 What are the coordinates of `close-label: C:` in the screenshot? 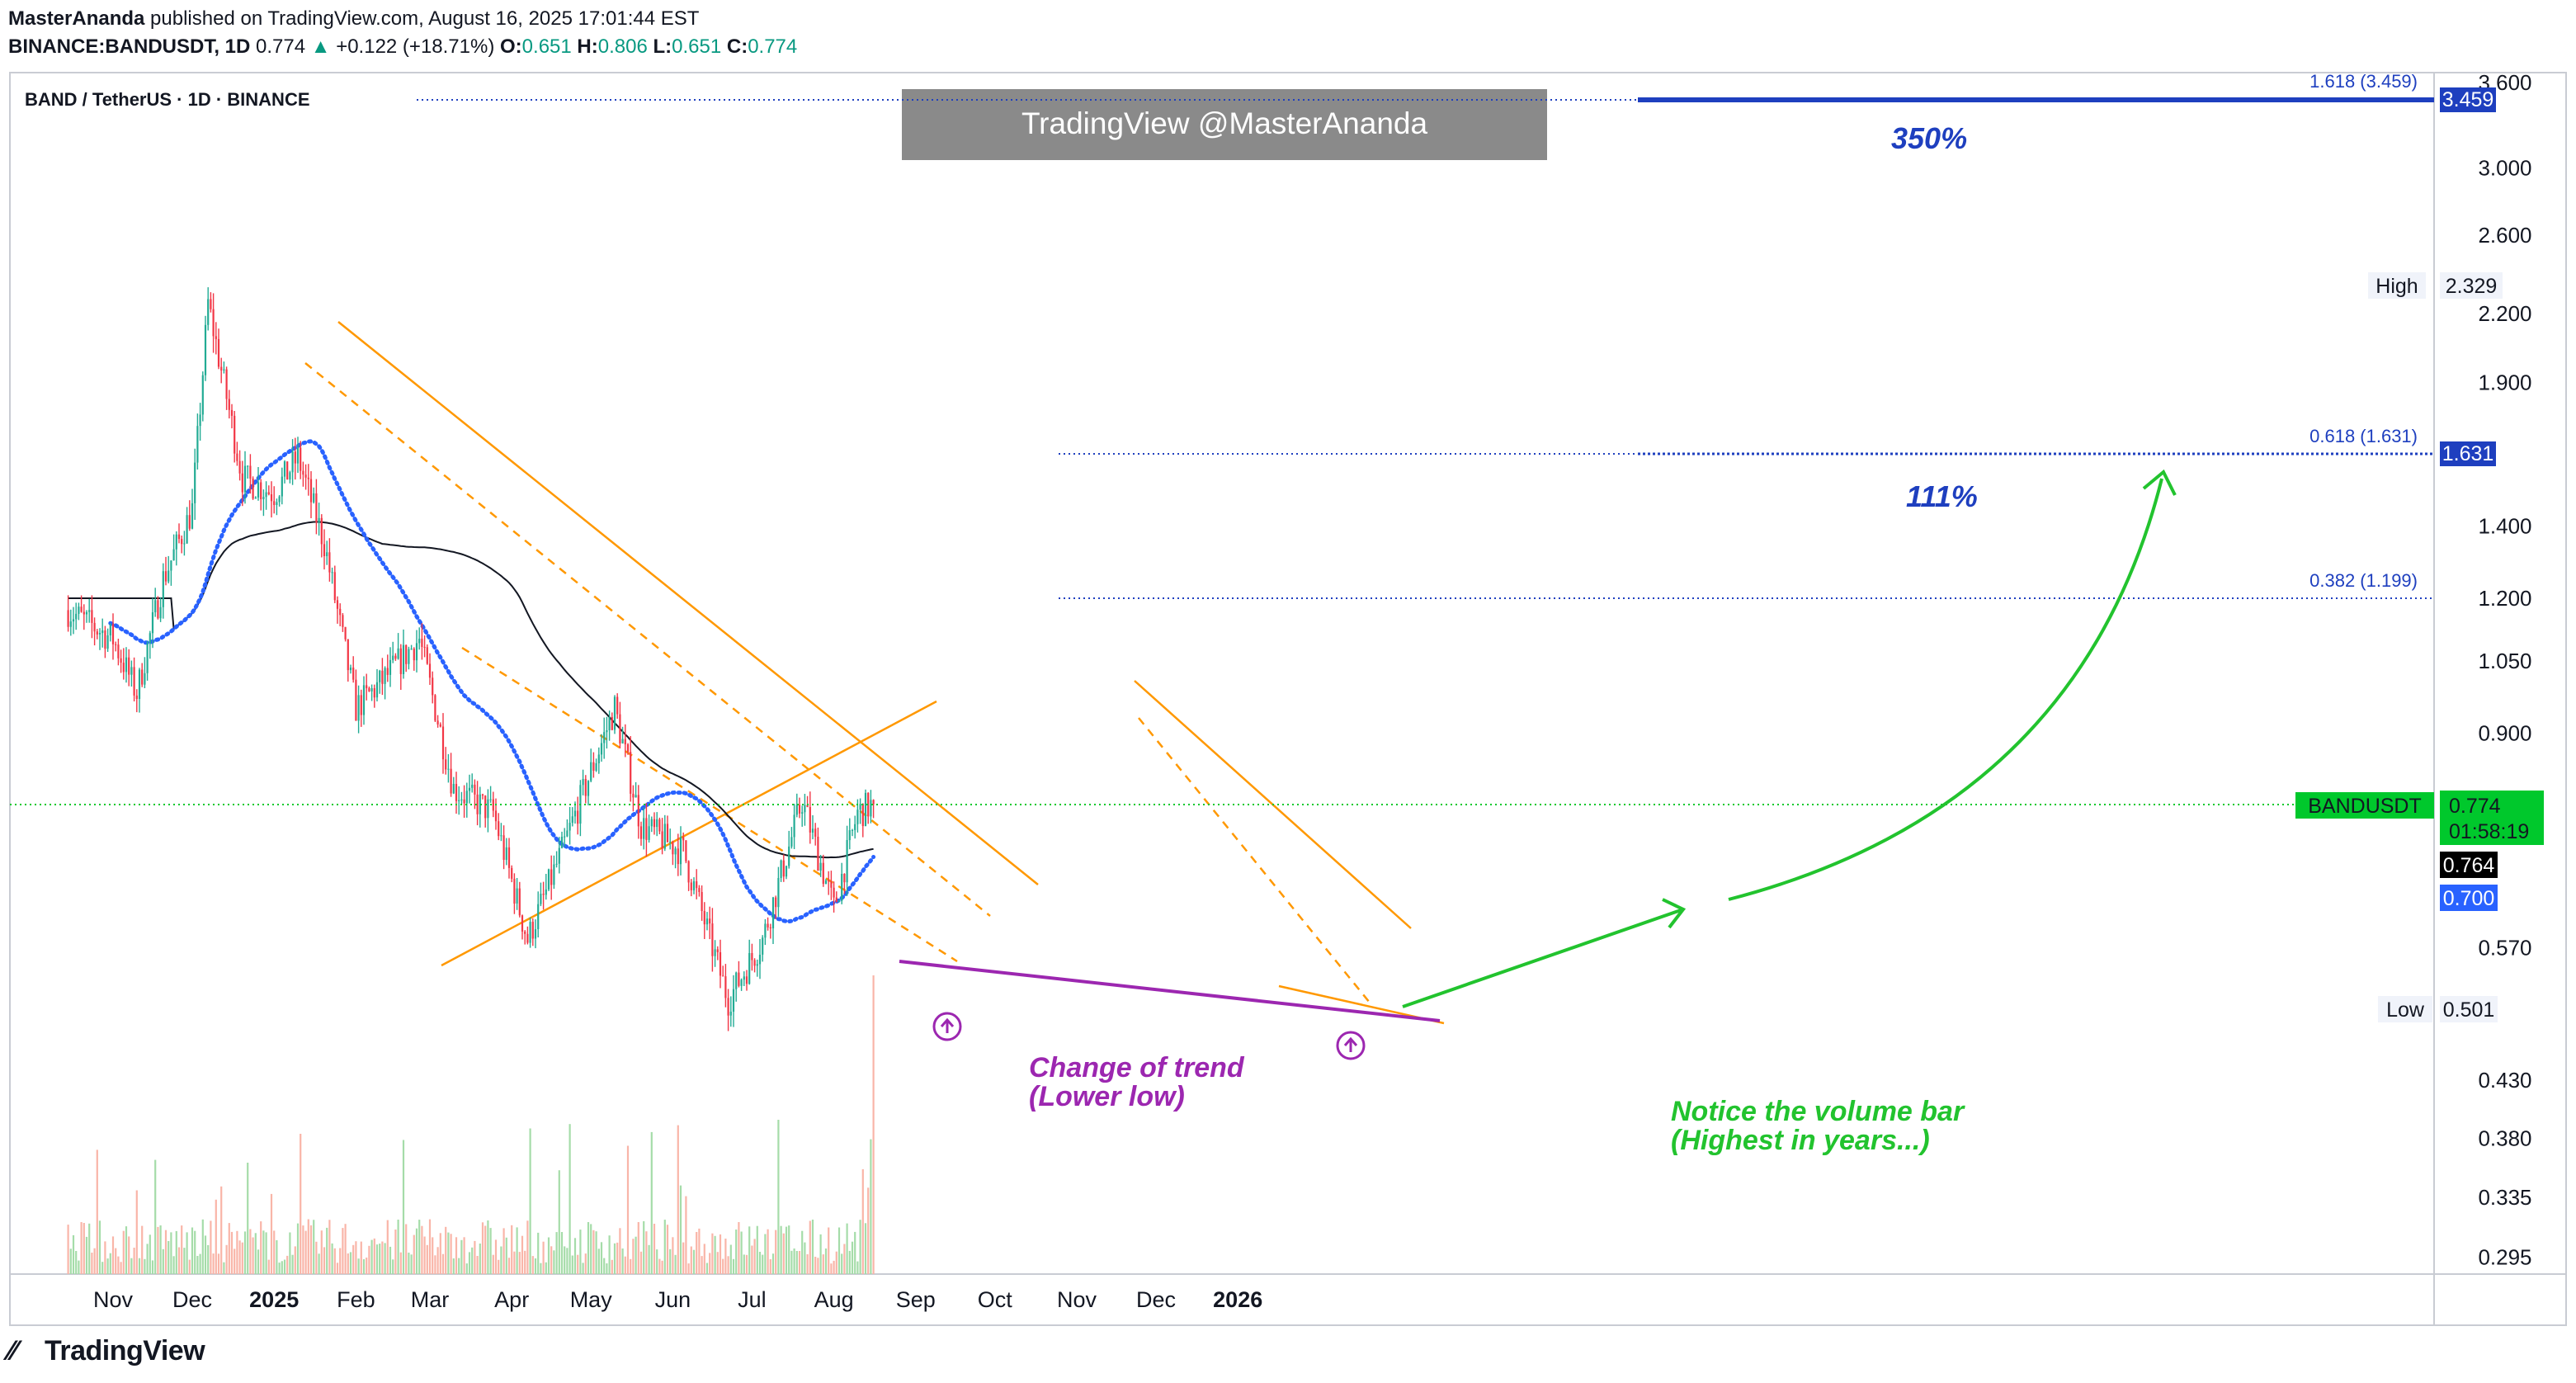 It's located at (737, 46).